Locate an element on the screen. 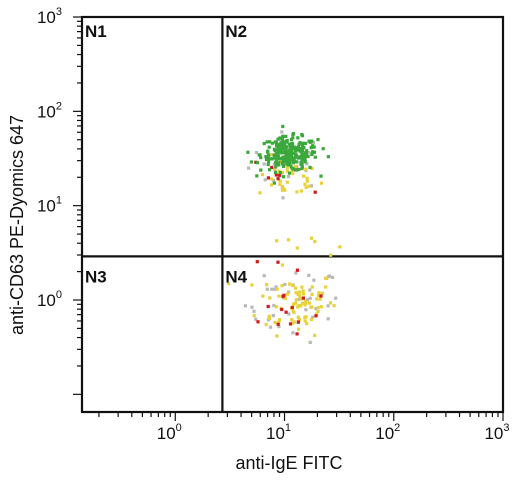 This screenshot has width=522, height=480. x-axis-tick-labels: 100 101 102 103 is located at coordinates (333, 432).